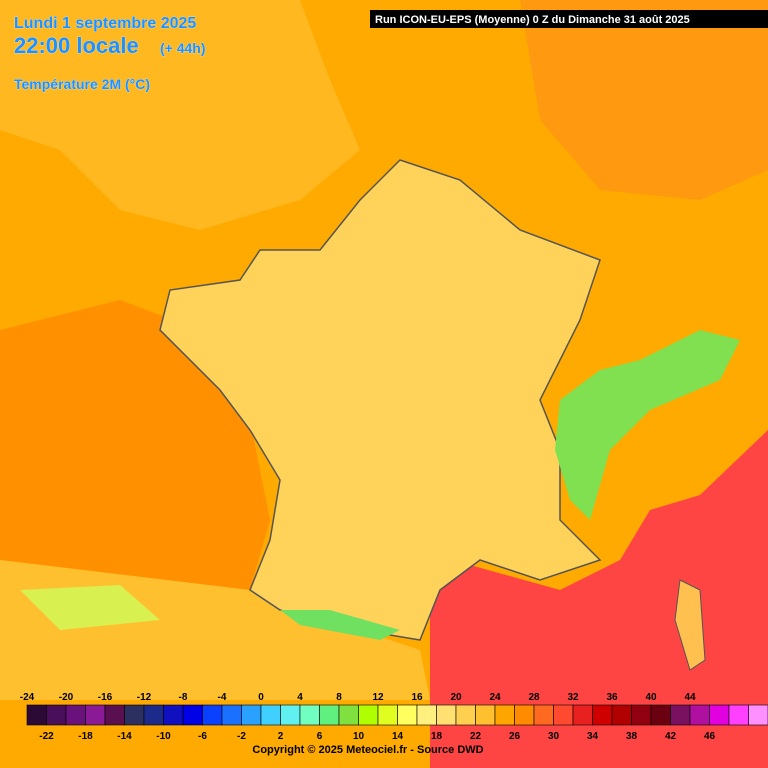  Describe the element at coordinates (573, 697) in the screenshot. I see `colorbar-label: 32` at that location.